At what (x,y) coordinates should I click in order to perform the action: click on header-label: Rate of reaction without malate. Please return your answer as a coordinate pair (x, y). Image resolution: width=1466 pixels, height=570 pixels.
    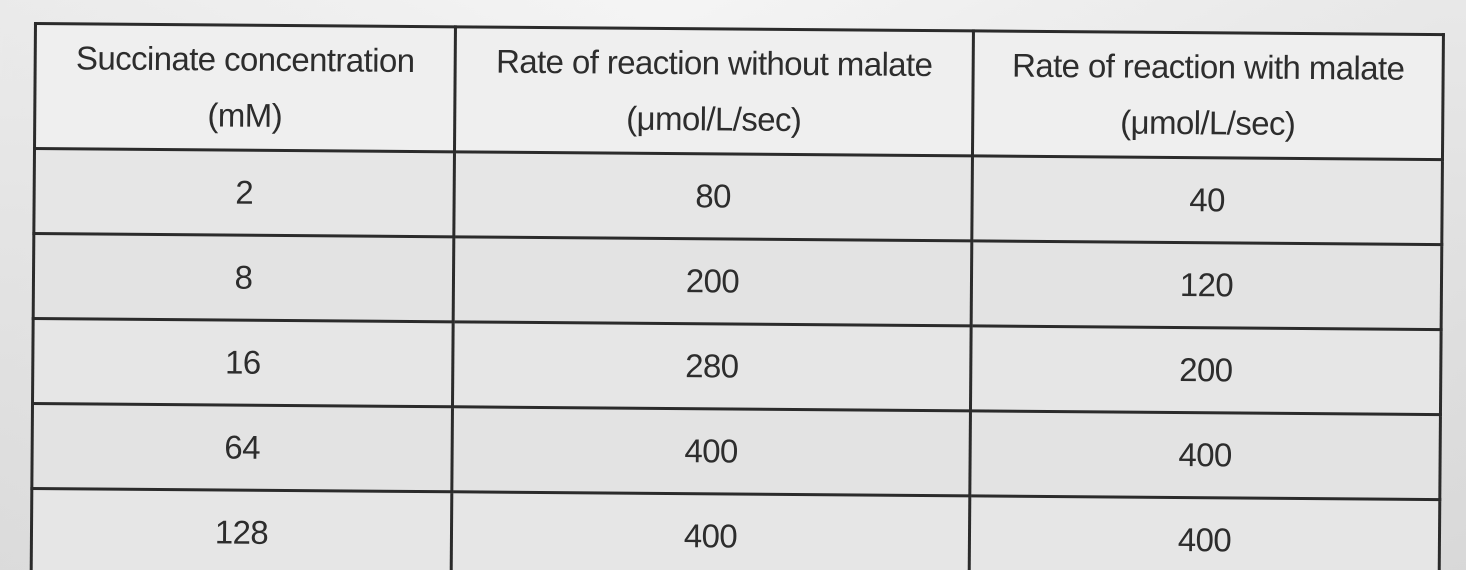
    Looking at the image, I should click on (714, 63).